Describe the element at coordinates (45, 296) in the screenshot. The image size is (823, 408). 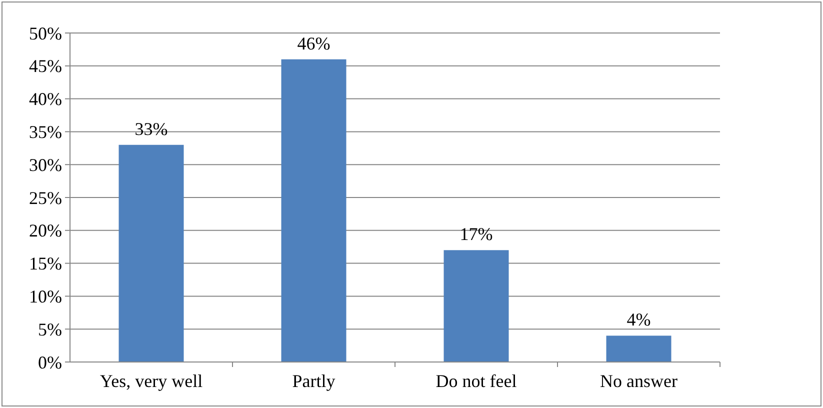
I see `y-tick-label: 10%` at that location.